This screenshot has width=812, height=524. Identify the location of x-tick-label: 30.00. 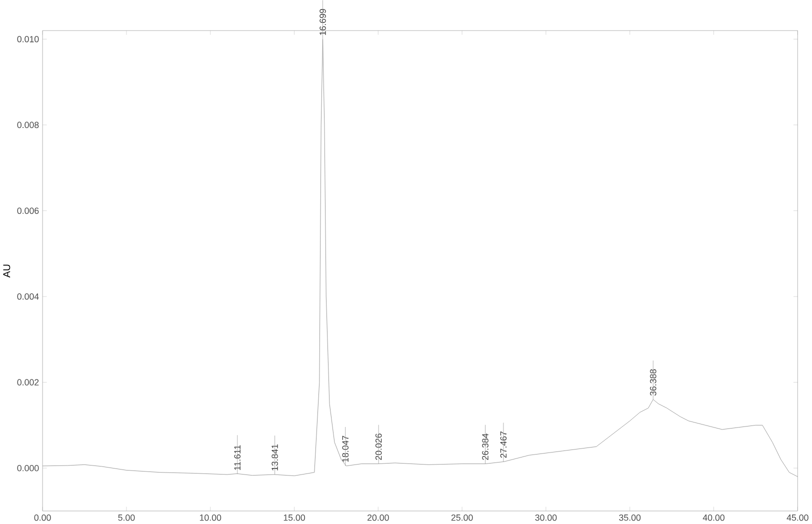
(546, 517).